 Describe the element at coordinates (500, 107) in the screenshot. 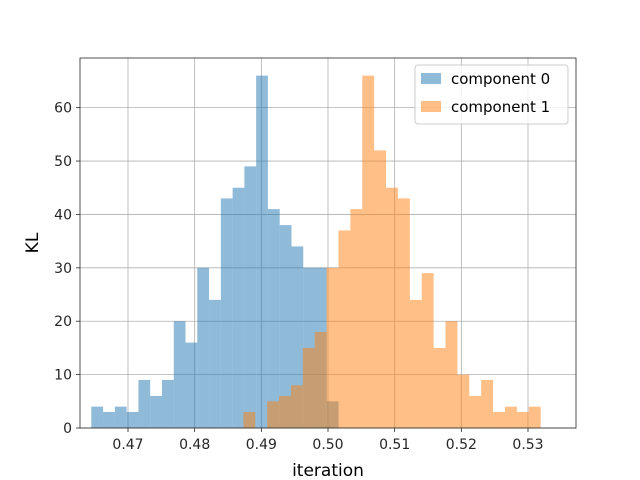

I see `legend-label-component-1: component 1` at that location.